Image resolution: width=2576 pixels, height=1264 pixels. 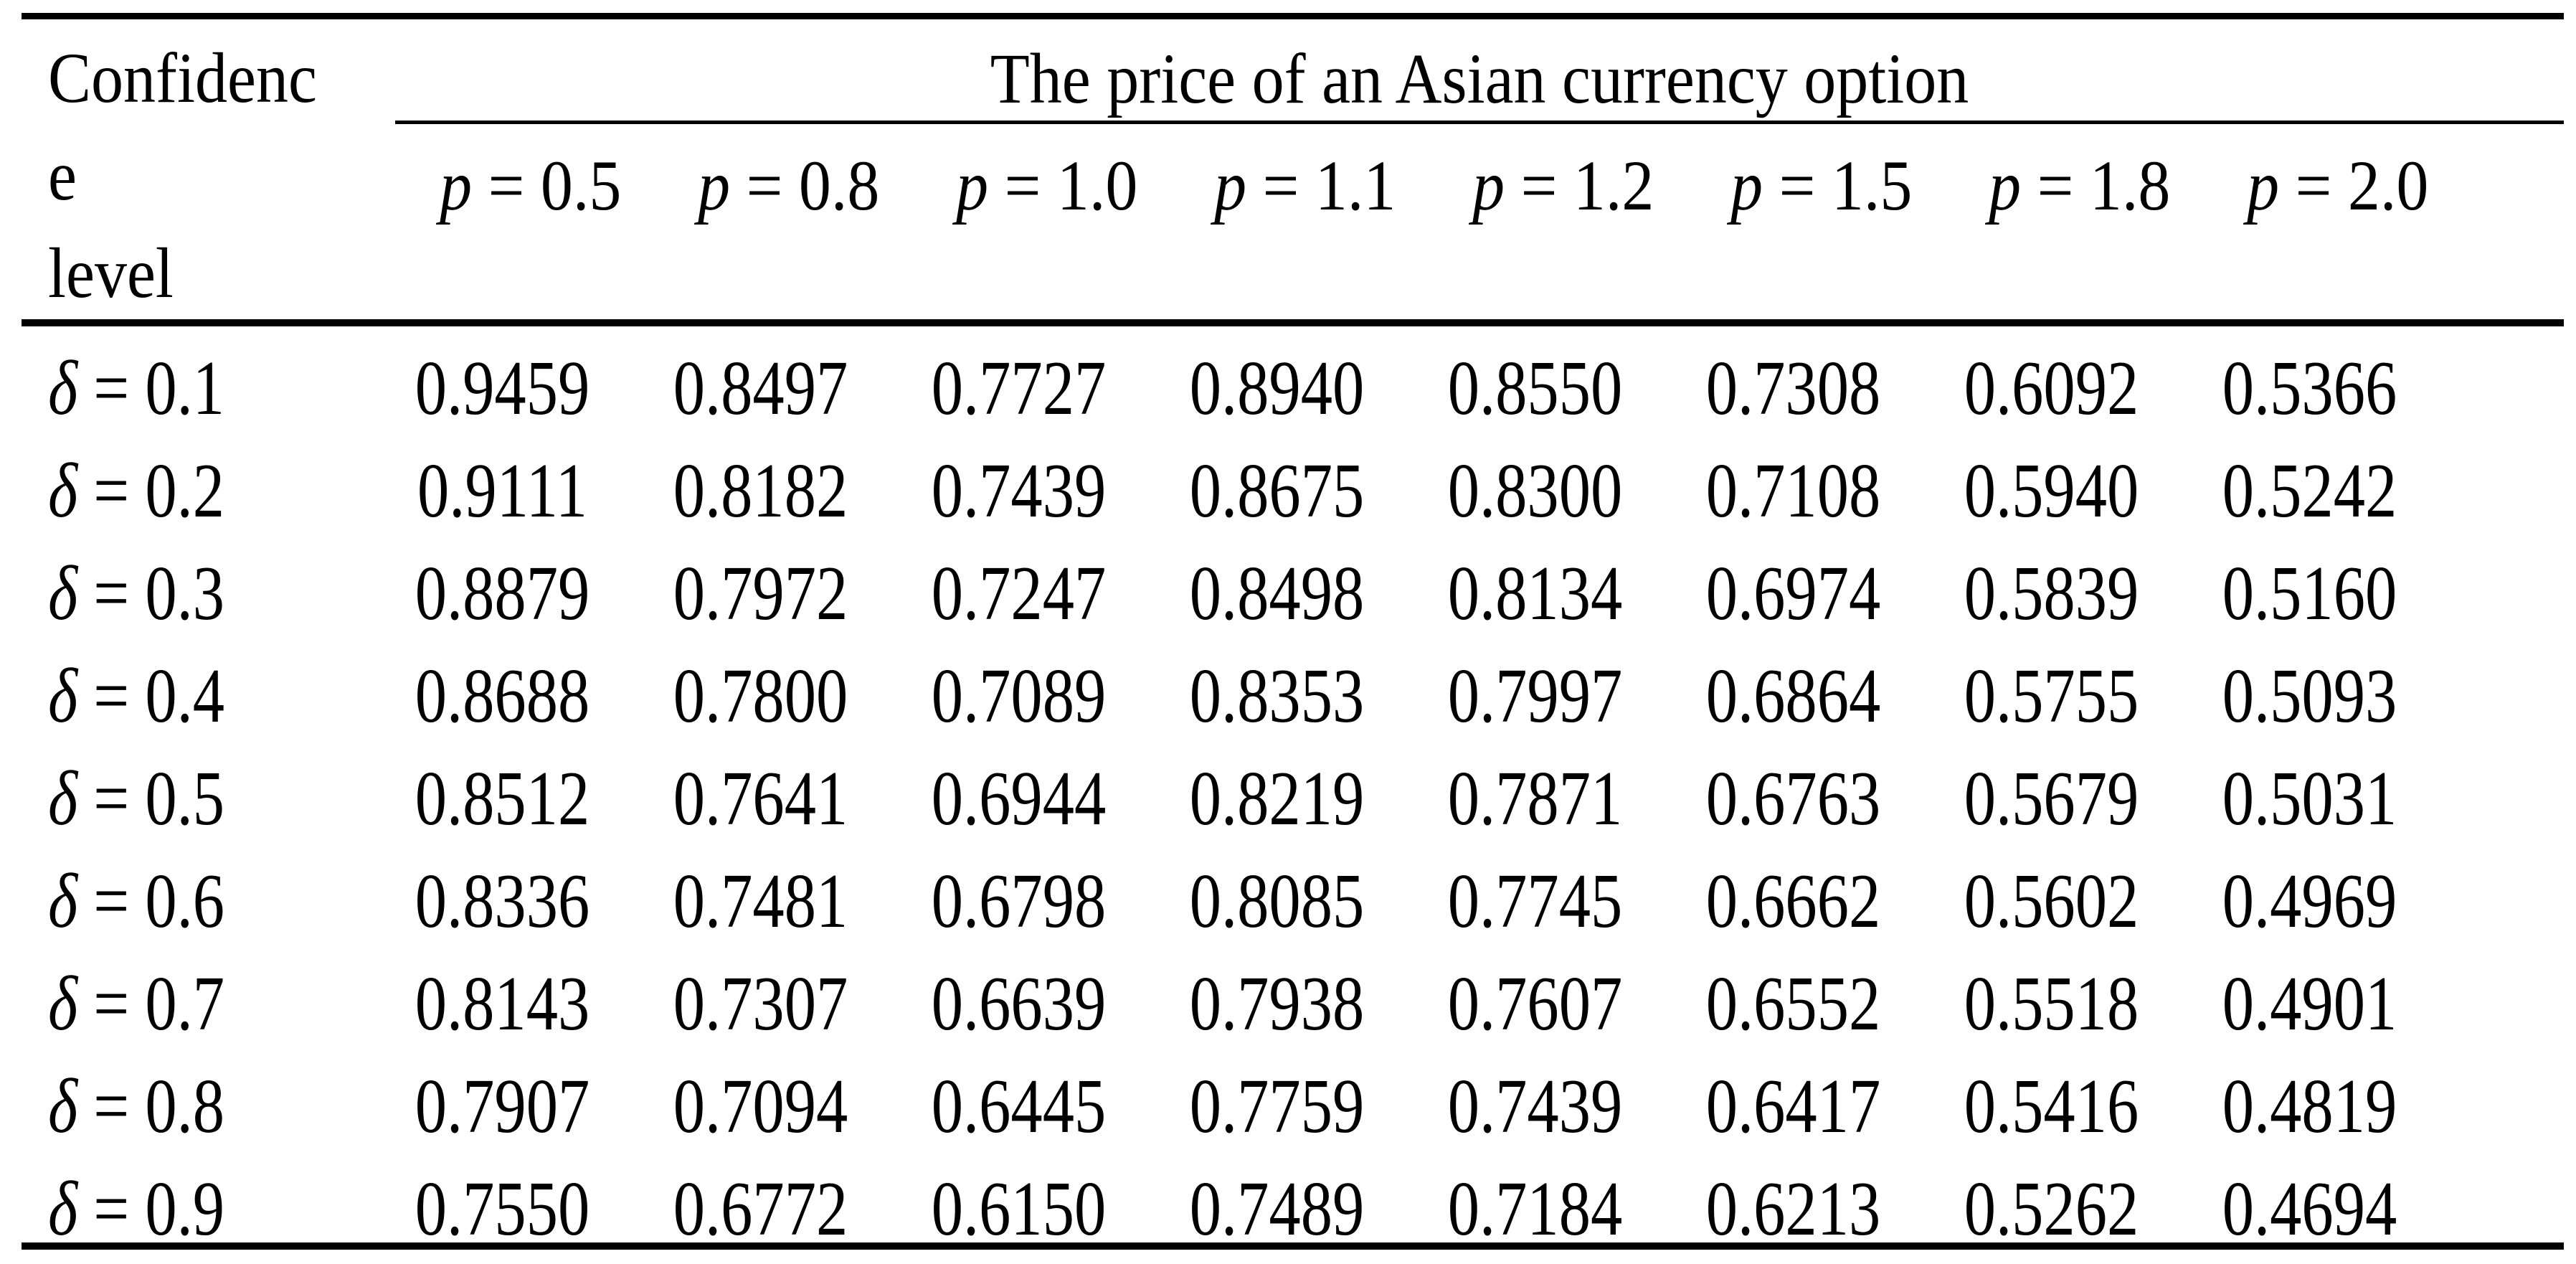 What do you see at coordinates (1534, 696) in the screenshot?
I see `cell-value: 0.7997` at bounding box center [1534, 696].